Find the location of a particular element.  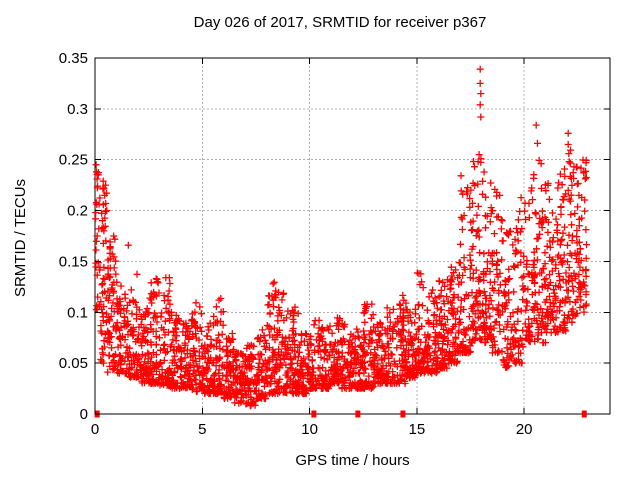

y-tick-label: 0.2 is located at coordinates (77, 211).